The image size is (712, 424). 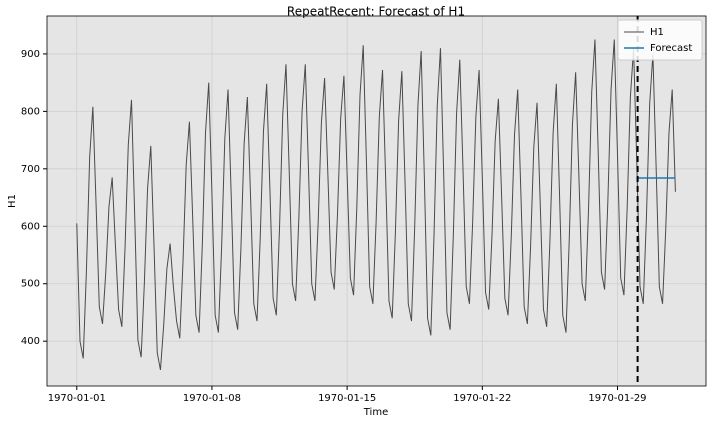 I want to click on chart-title: RepeatRecent: Forecast of H1, so click(x=376, y=12).